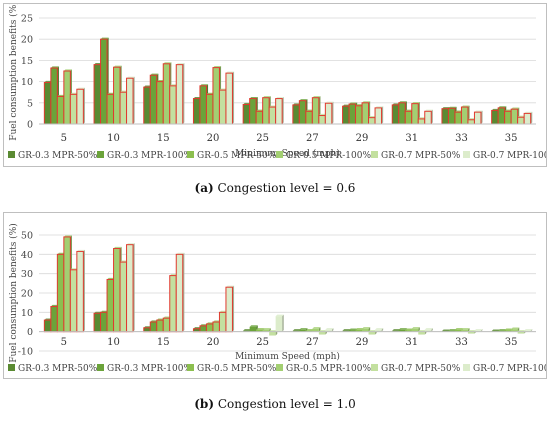 This screenshot has height=421, width=550. What do you see at coordinates (27, 274) in the screenshot?
I see `y-tick-label: 30` at bounding box center [27, 274].